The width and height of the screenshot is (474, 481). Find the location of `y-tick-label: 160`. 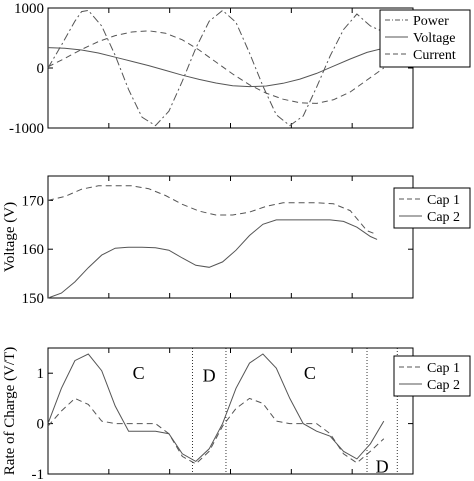

y-tick-label: 160 is located at coordinates (33, 250).